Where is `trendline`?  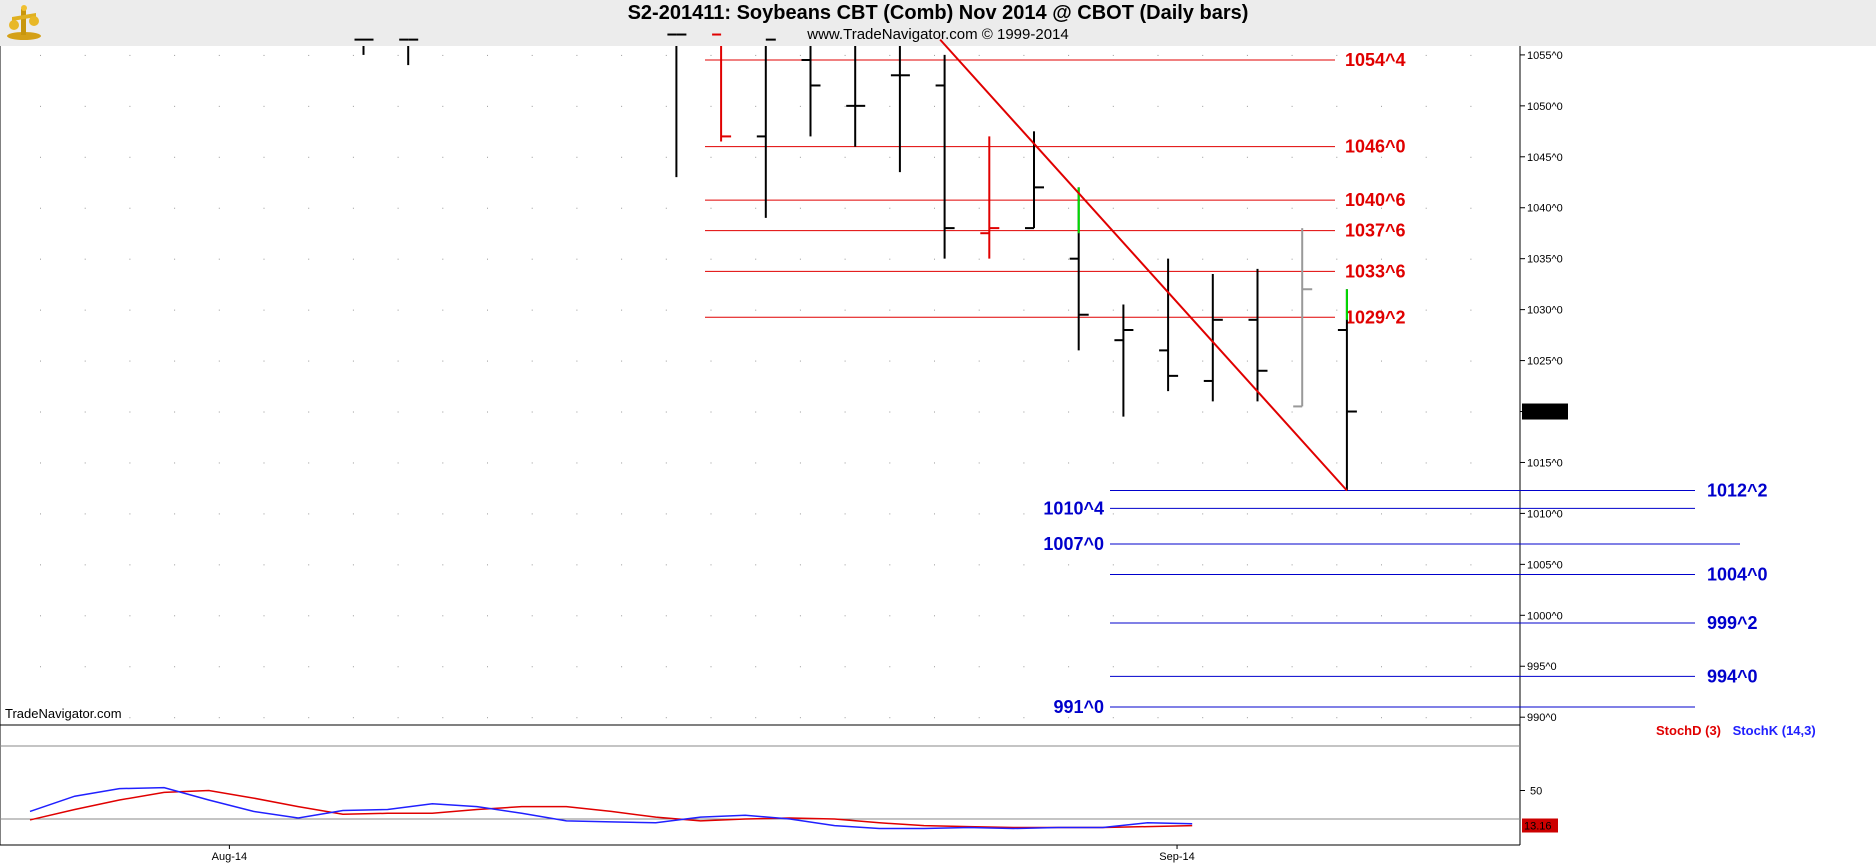
trendline is located at coordinates (1143, 265).